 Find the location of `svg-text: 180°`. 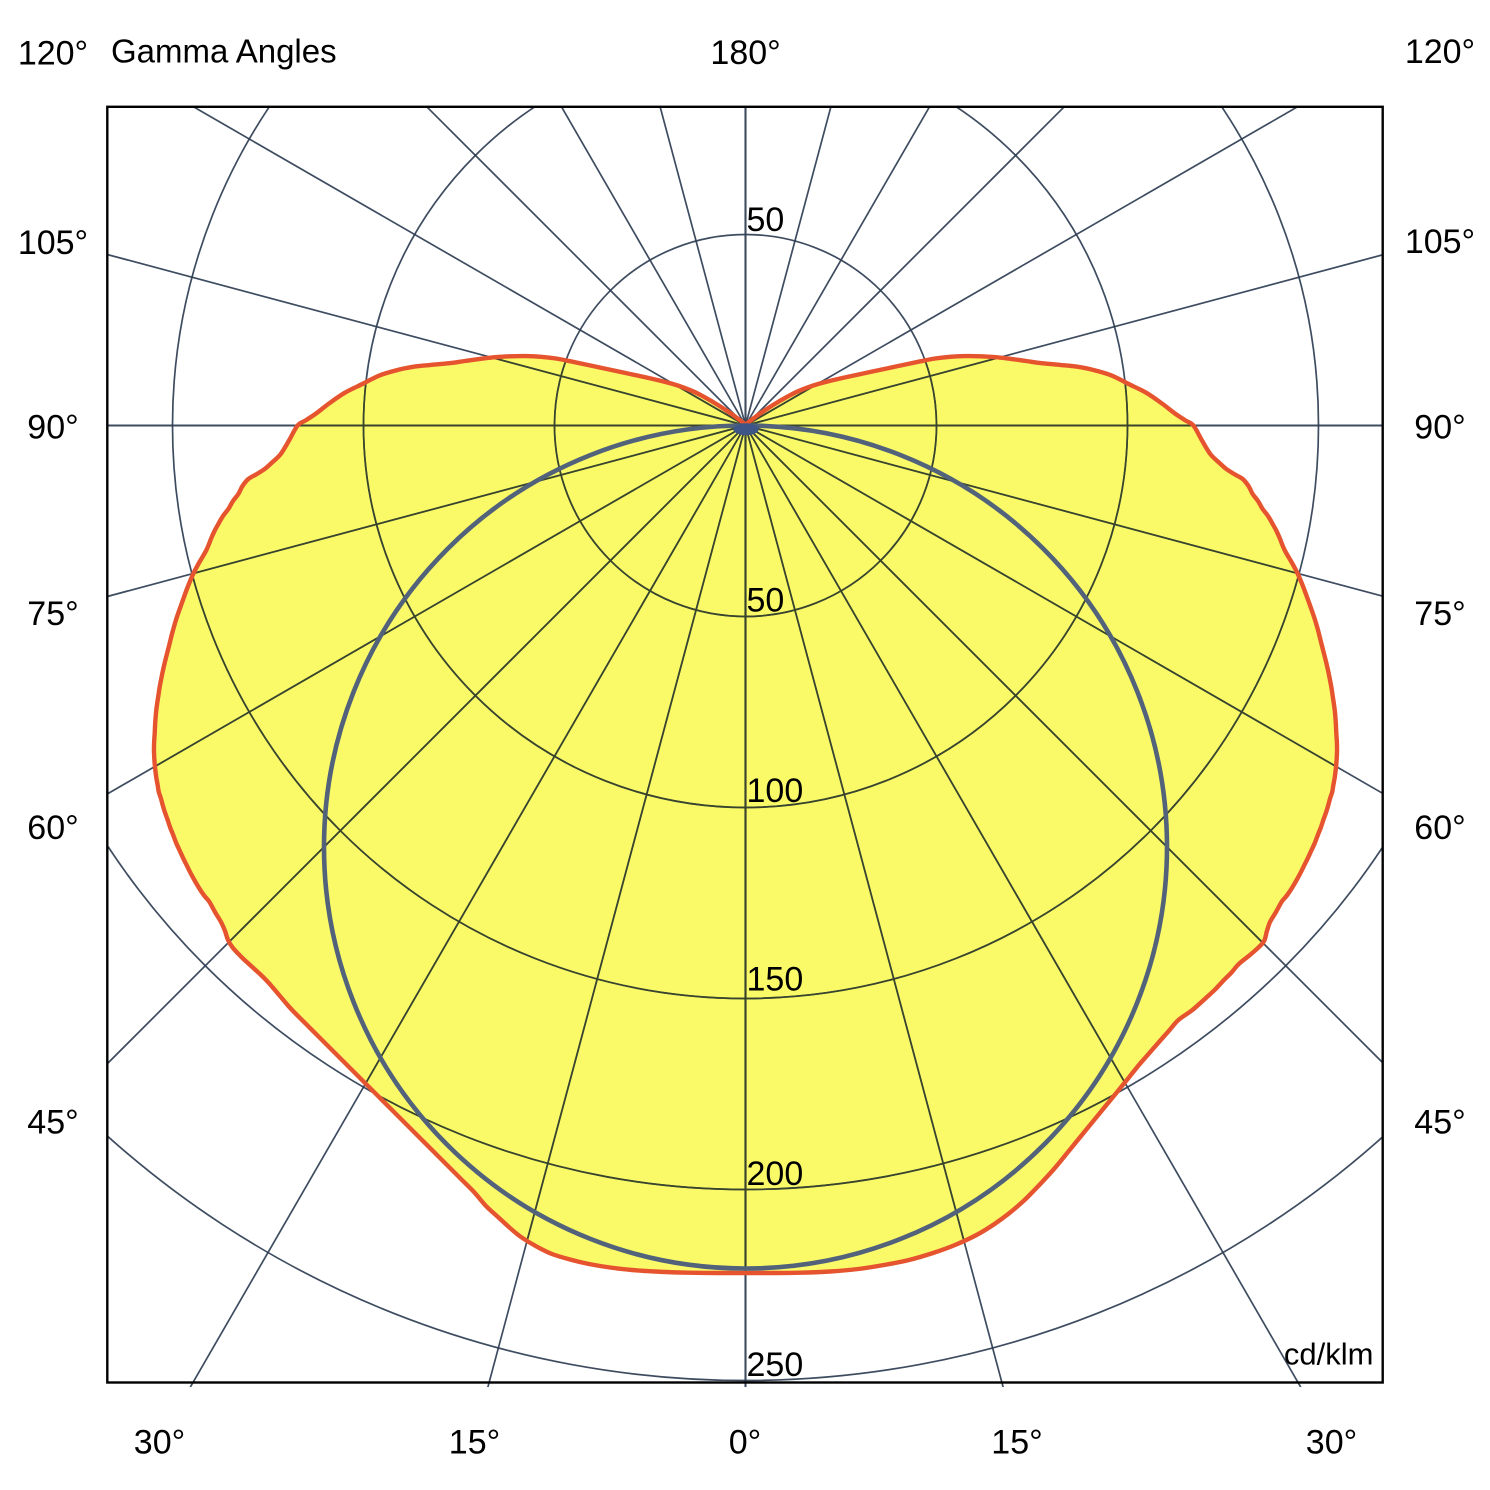

svg-text: 180° is located at coordinates (745, 53).